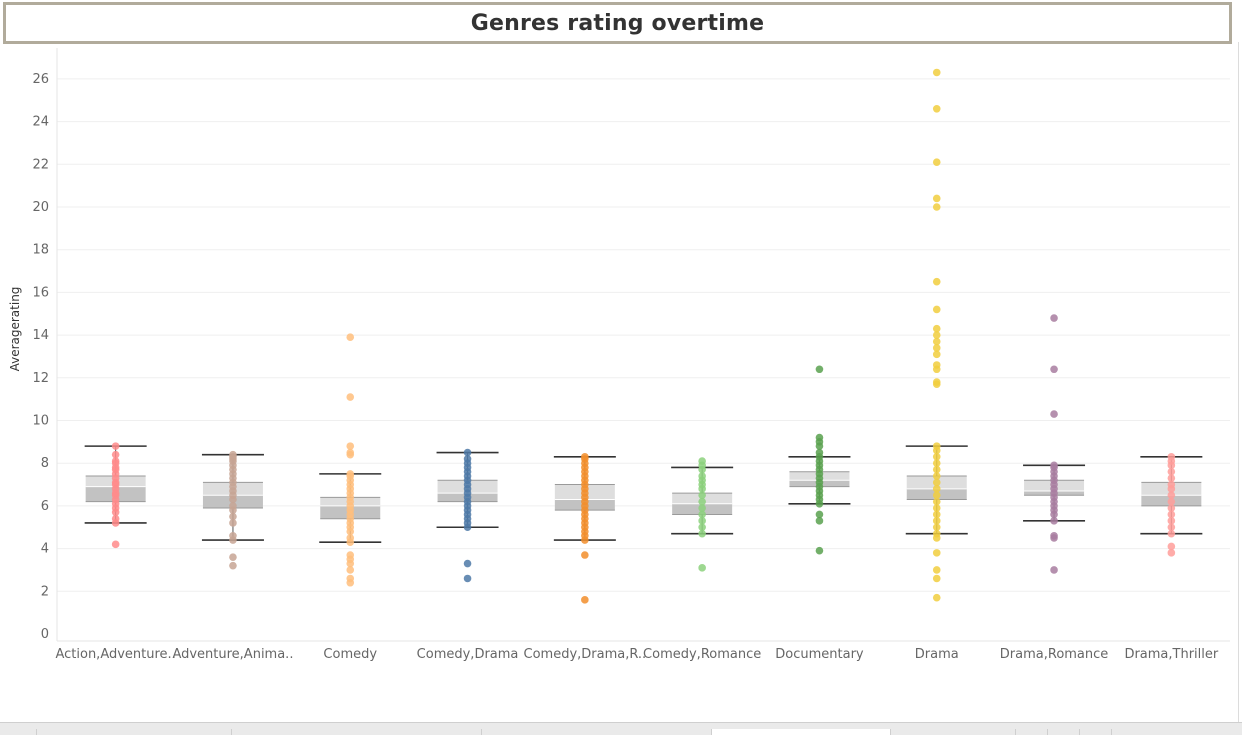  I want to click on x-tick-label: Comedy, so click(350, 654).